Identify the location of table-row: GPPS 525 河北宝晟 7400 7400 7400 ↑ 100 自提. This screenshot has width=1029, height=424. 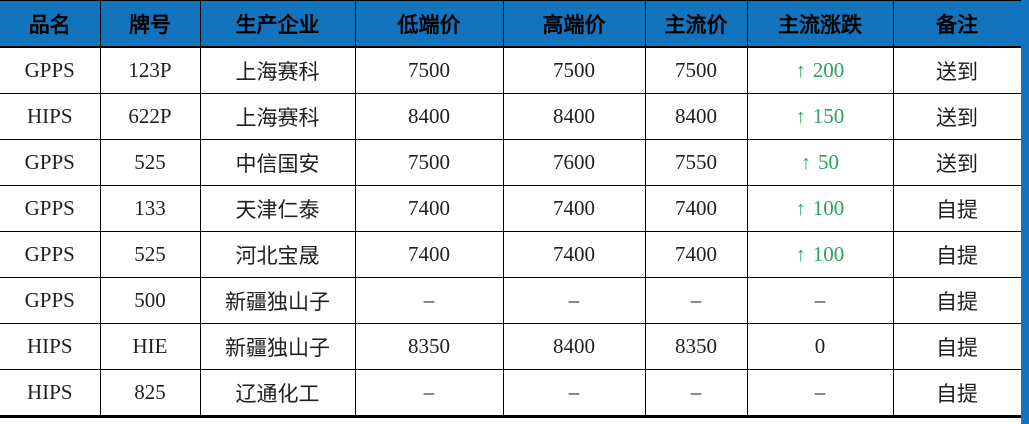
(511, 254).